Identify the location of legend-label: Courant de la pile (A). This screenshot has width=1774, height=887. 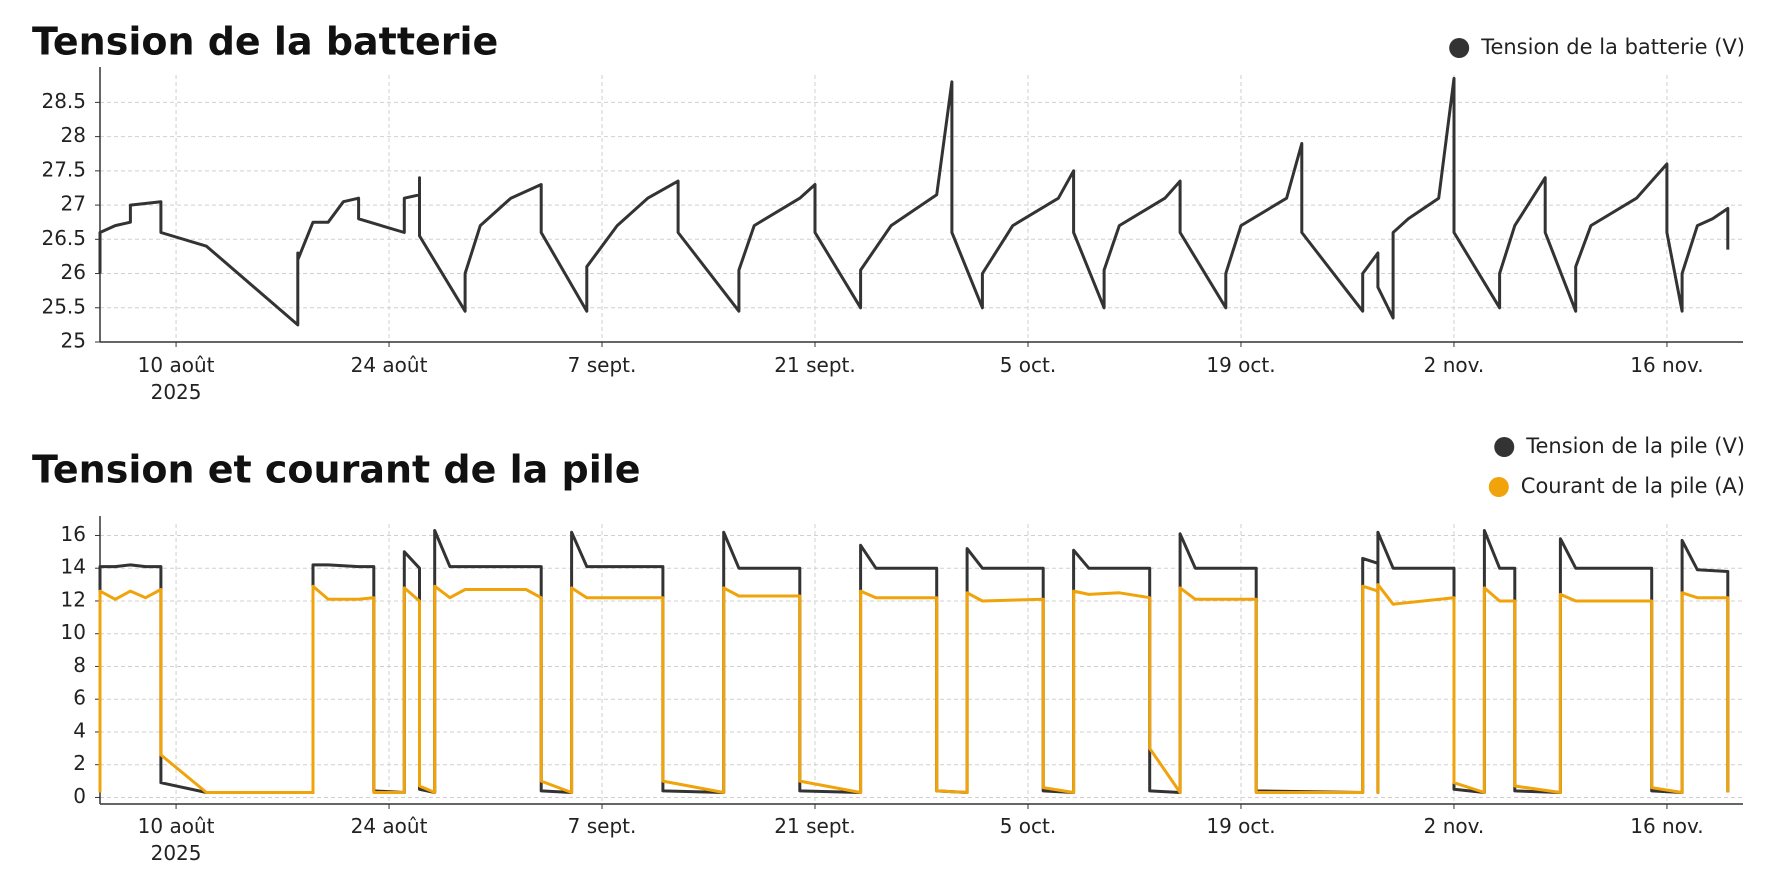
(1633, 486).